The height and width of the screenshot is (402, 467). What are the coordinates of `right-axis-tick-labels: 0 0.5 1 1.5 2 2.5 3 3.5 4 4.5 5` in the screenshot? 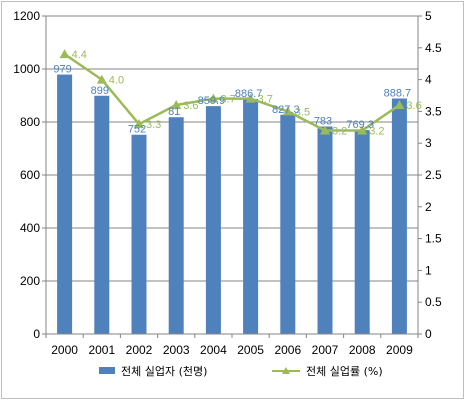 It's located at (430, 175).